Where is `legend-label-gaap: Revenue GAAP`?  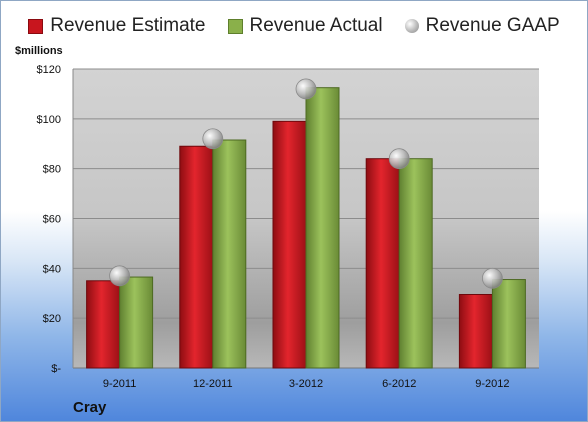 legend-label-gaap: Revenue GAAP is located at coordinates (492, 25).